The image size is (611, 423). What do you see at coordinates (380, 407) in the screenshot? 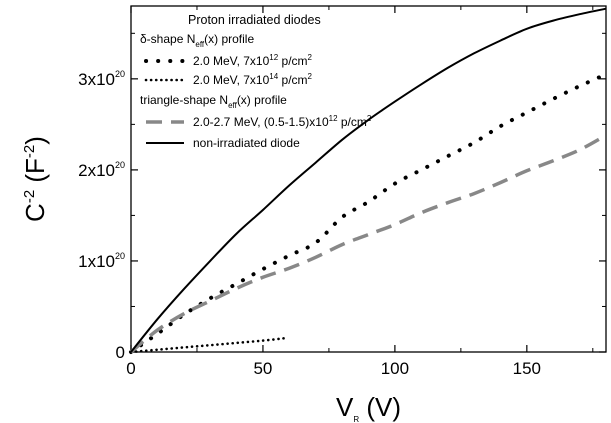
I see `x-axis-title-rest: (V)` at bounding box center [380, 407].